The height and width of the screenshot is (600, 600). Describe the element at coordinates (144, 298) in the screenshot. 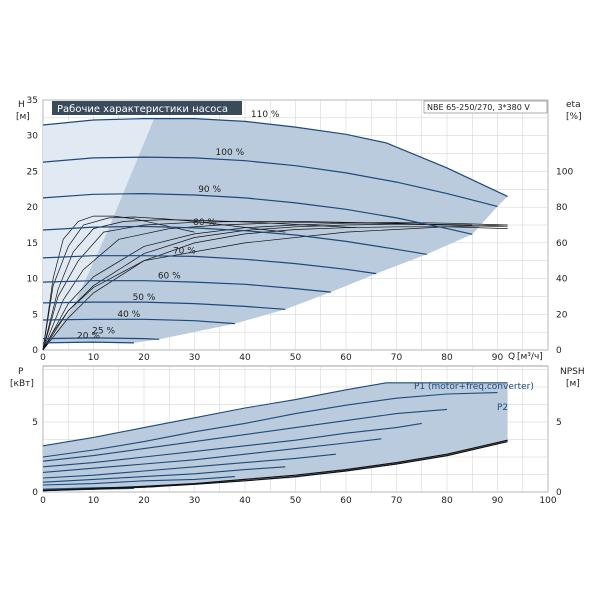

I see `speed-label: 50 %` at that location.